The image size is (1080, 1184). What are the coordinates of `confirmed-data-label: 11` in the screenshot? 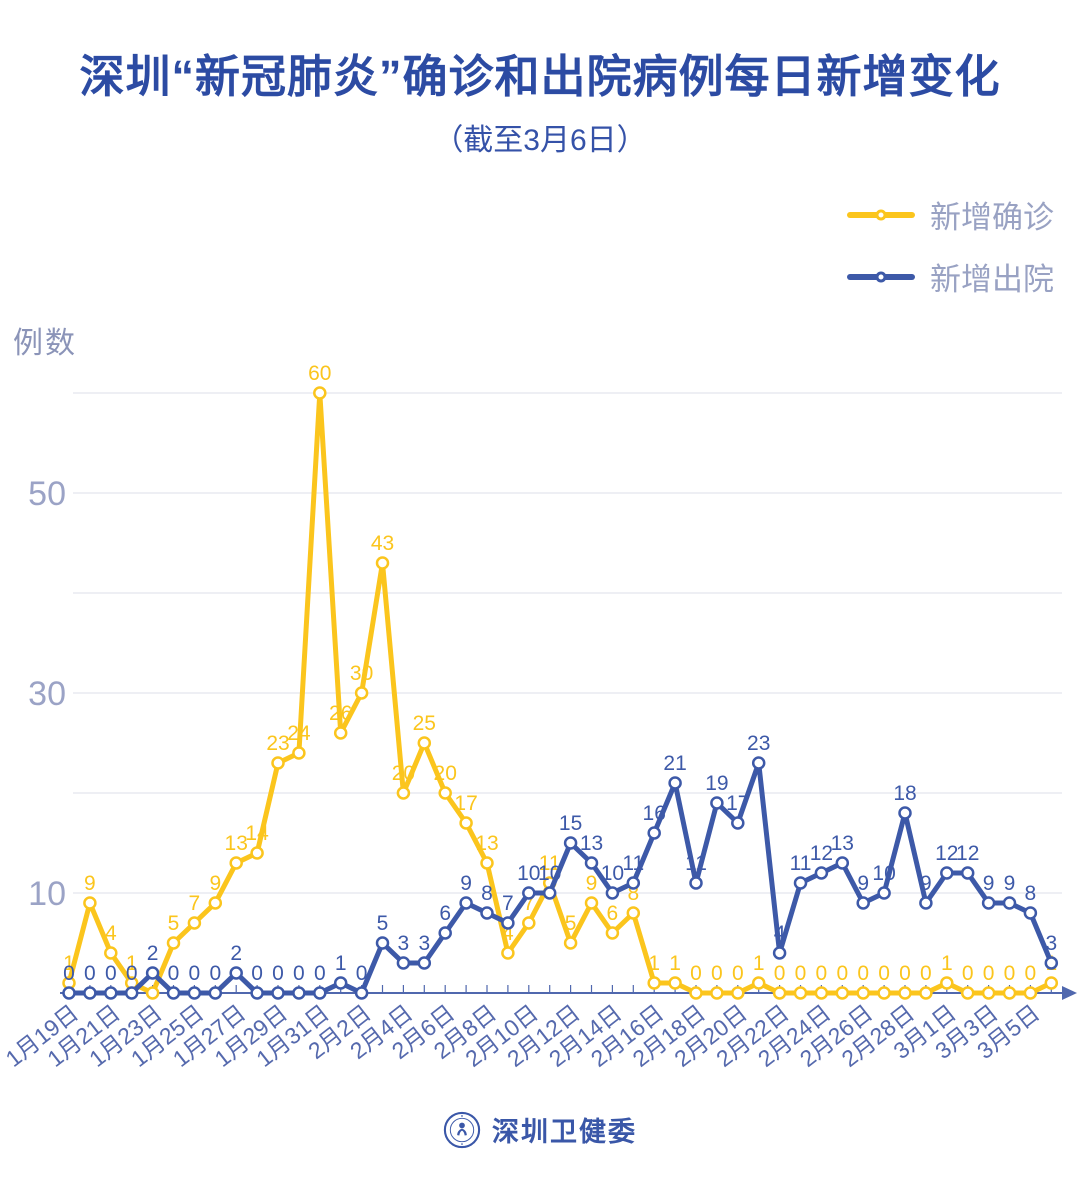 It's located at (550, 863).